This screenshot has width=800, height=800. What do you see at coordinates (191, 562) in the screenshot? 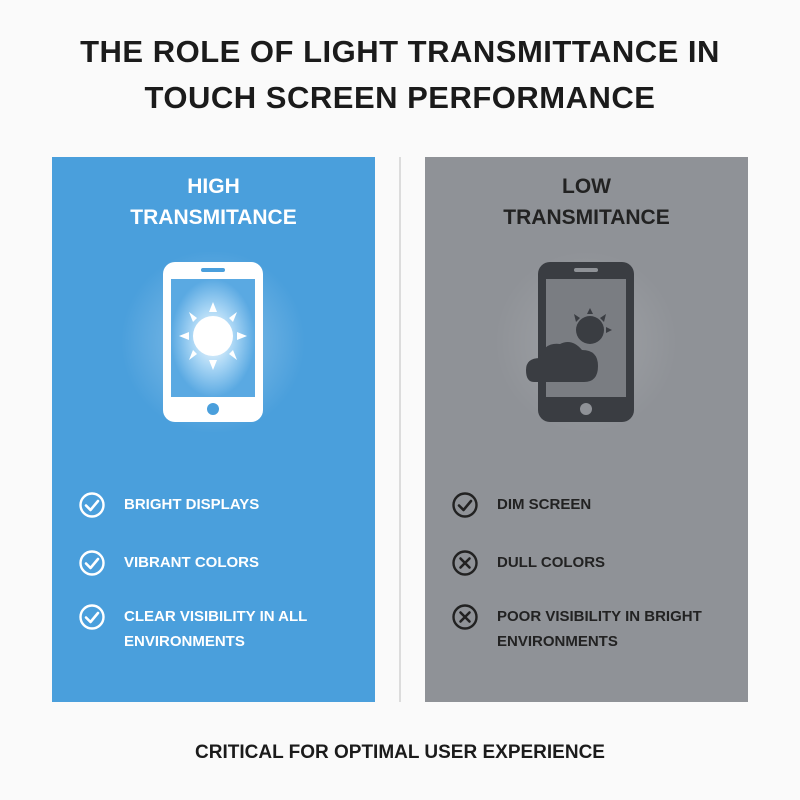
I see `item-text: VIBRANT COLORS` at bounding box center [191, 562].